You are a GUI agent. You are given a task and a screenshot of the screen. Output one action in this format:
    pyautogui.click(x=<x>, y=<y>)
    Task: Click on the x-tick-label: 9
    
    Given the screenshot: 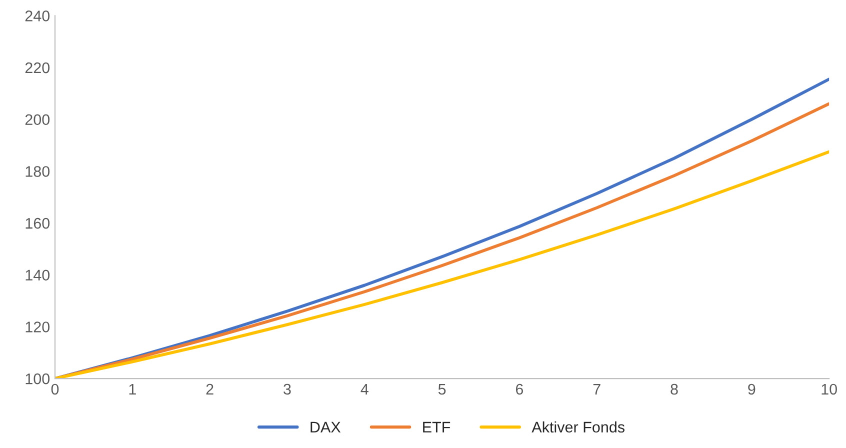 What is the action you would take?
    pyautogui.click(x=752, y=389)
    